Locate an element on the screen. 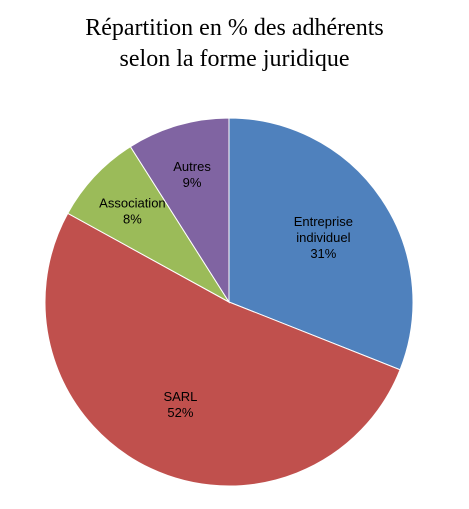 This screenshot has height=509, width=469. pie-slice-label-2: Association 8% is located at coordinates (132, 210).